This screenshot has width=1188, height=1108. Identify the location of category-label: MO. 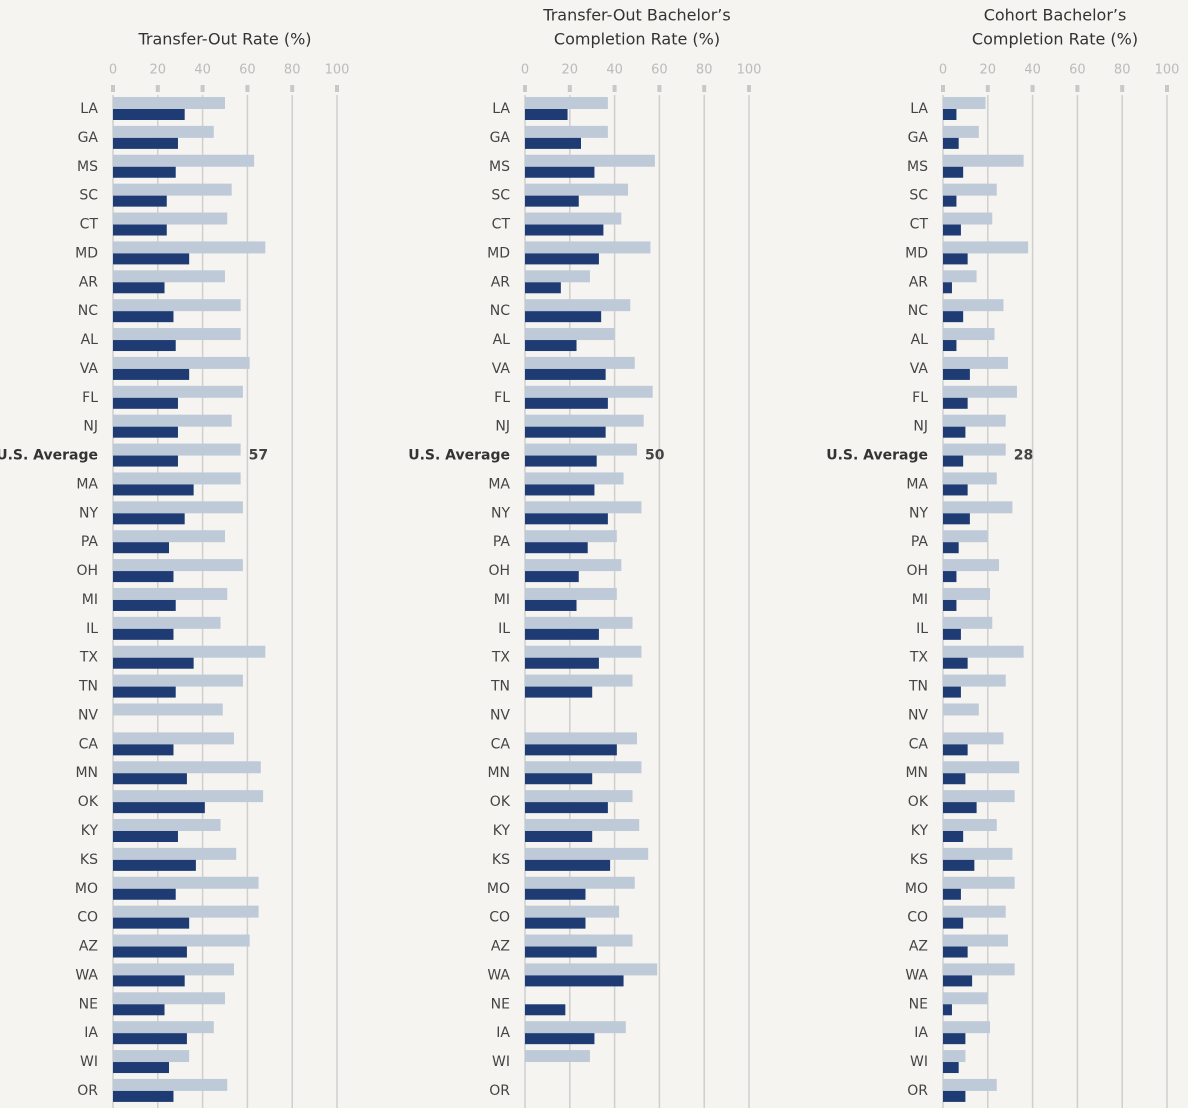
(916, 889).